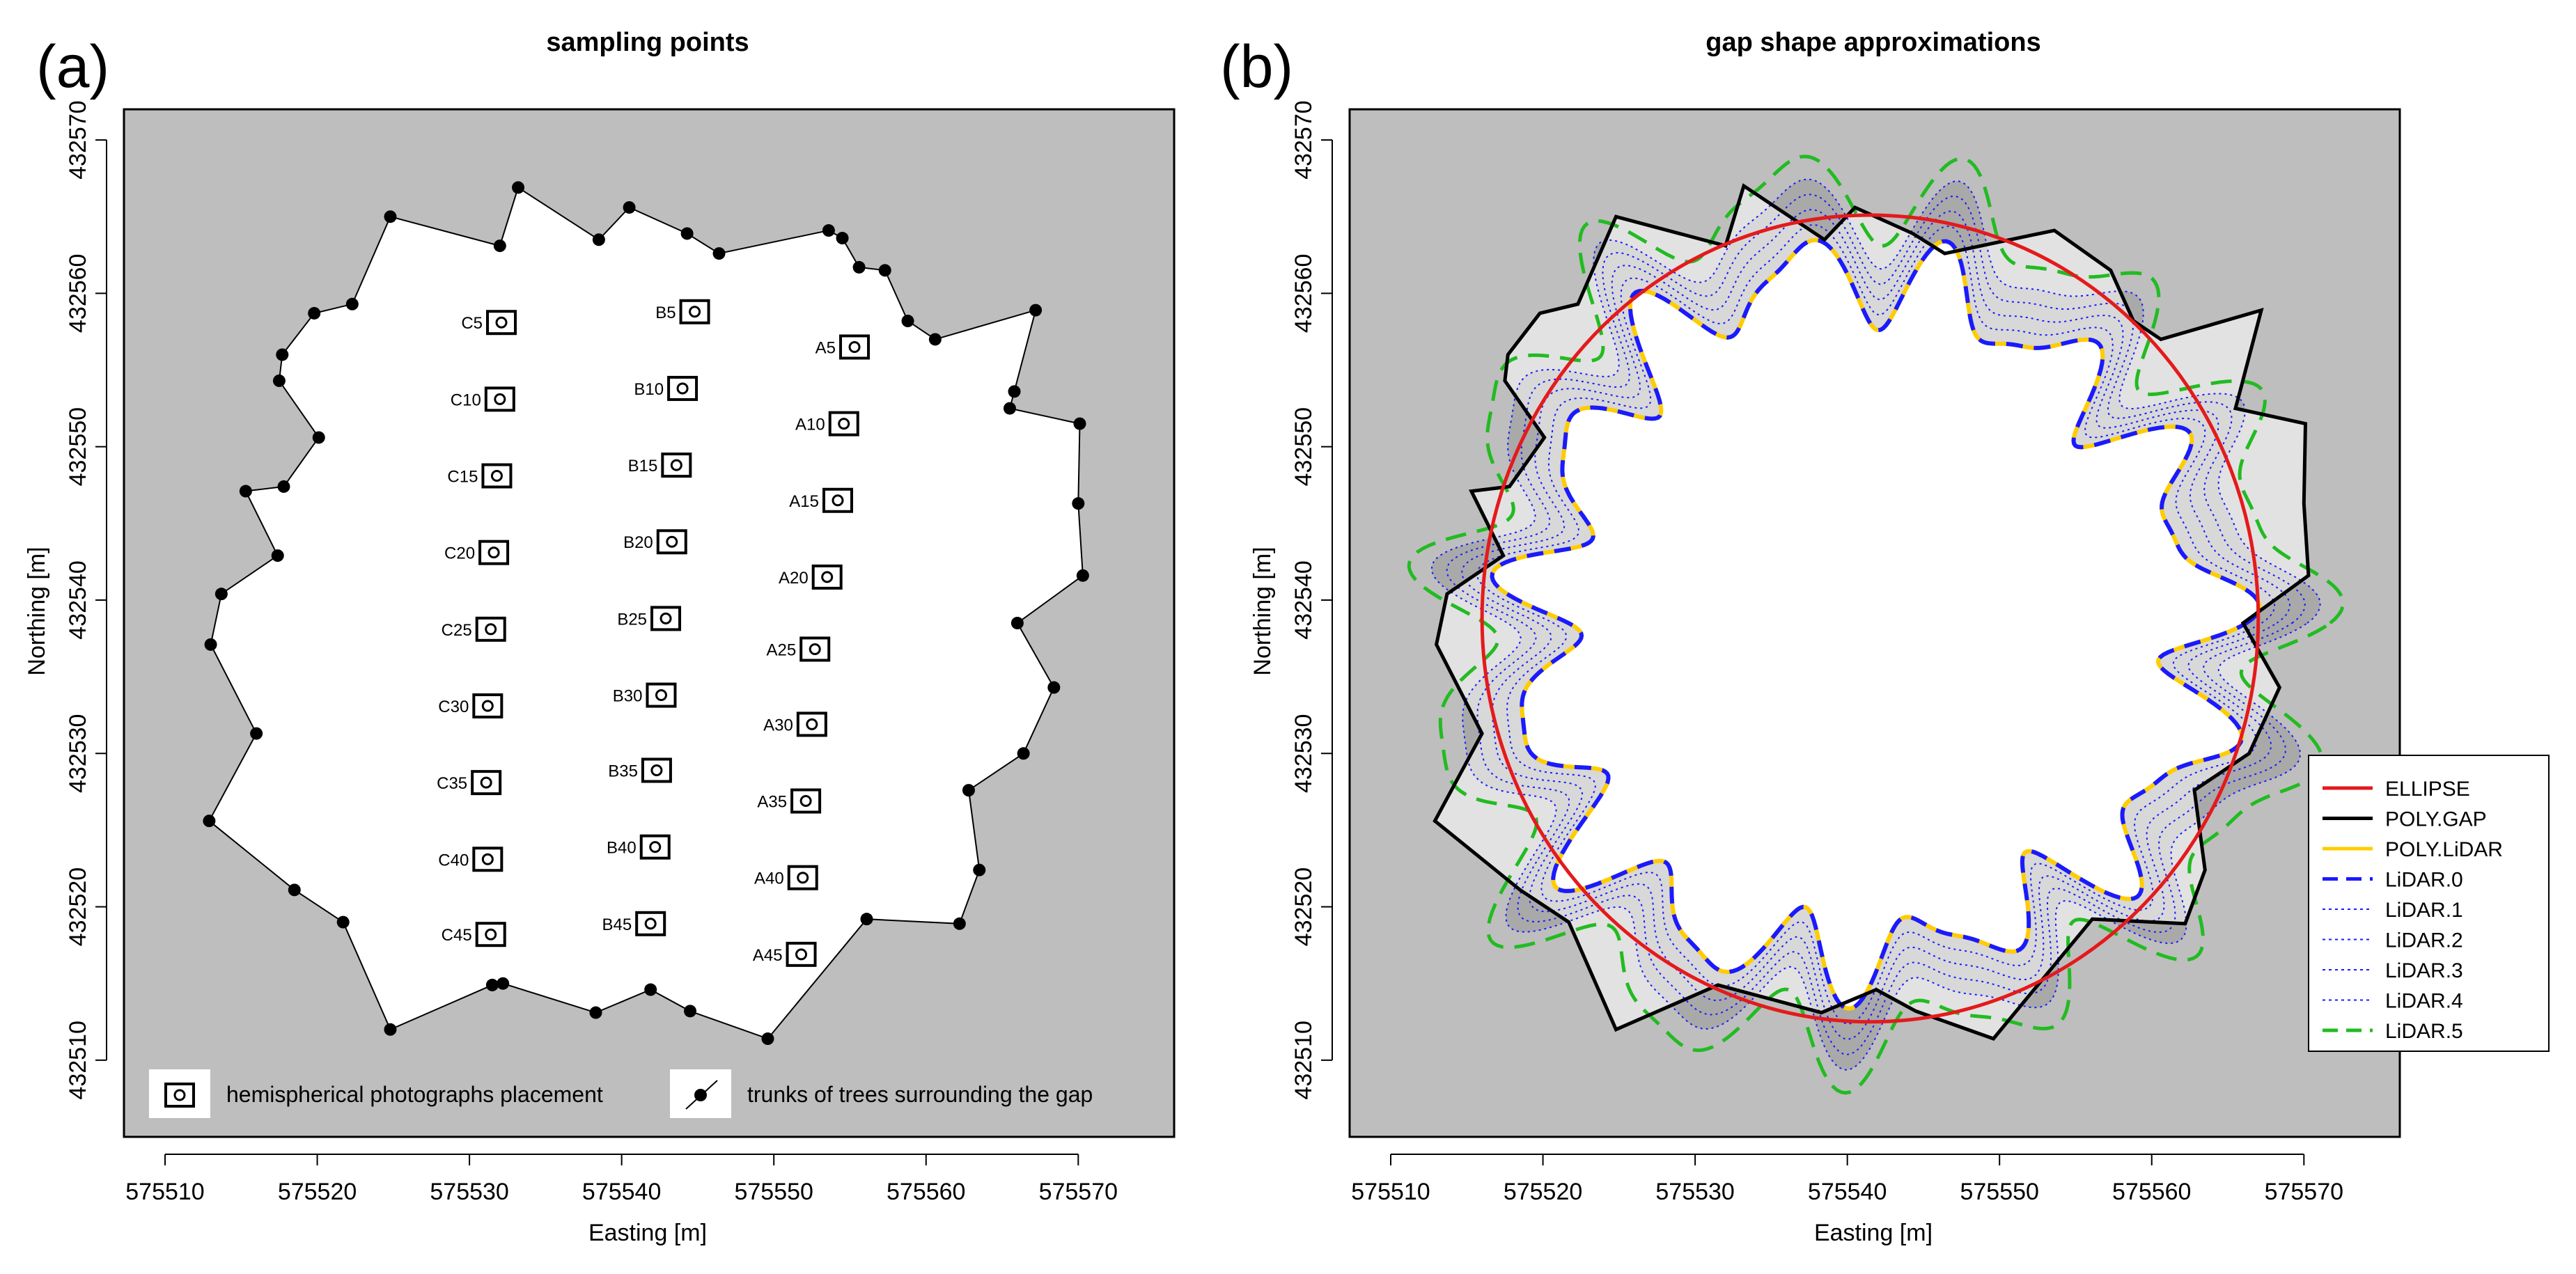  What do you see at coordinates (768, 955) in the screenshot?
I see `photo-label-A45: A45` at bounding box center [768, 955].